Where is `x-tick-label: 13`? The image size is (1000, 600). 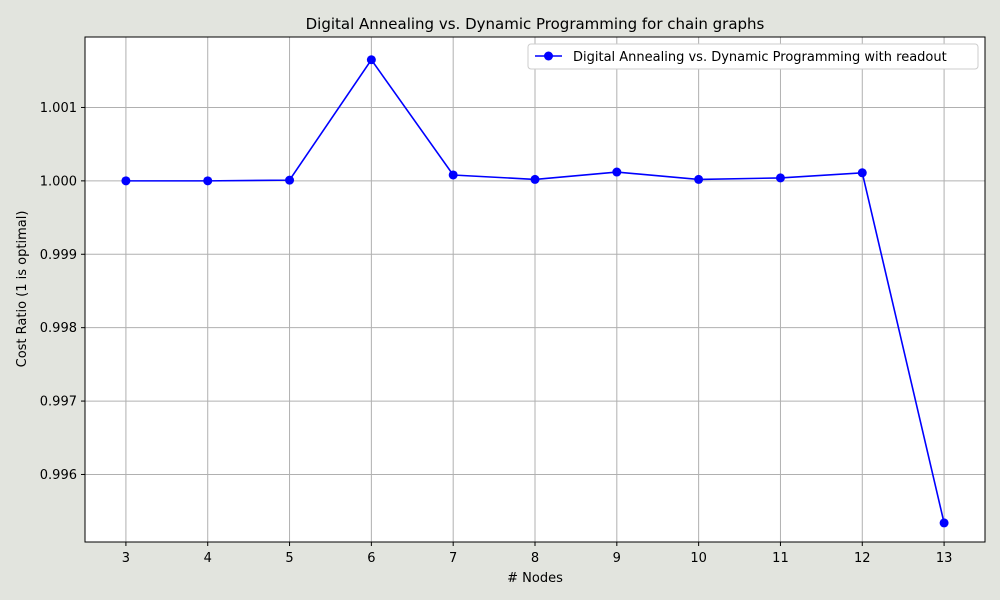
x-tick-label: 13 is located at coordinates (944, 558).